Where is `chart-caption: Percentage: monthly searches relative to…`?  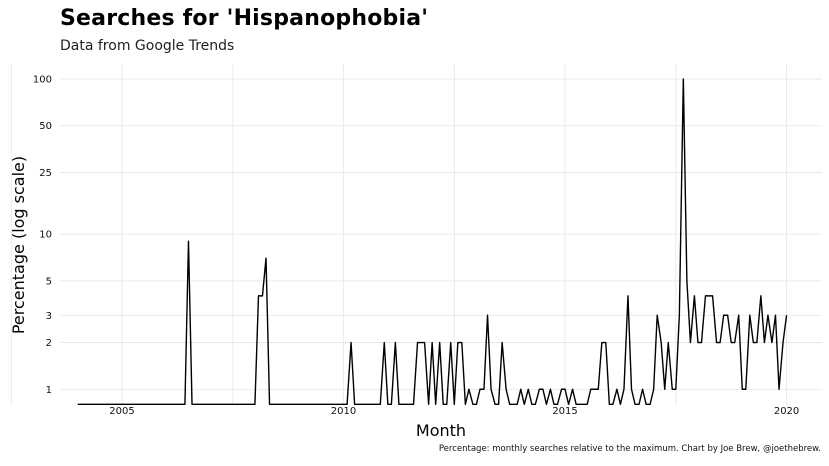 chart-caption: Percentage: monthly searches relative to… is located at coordinates (629, 449).